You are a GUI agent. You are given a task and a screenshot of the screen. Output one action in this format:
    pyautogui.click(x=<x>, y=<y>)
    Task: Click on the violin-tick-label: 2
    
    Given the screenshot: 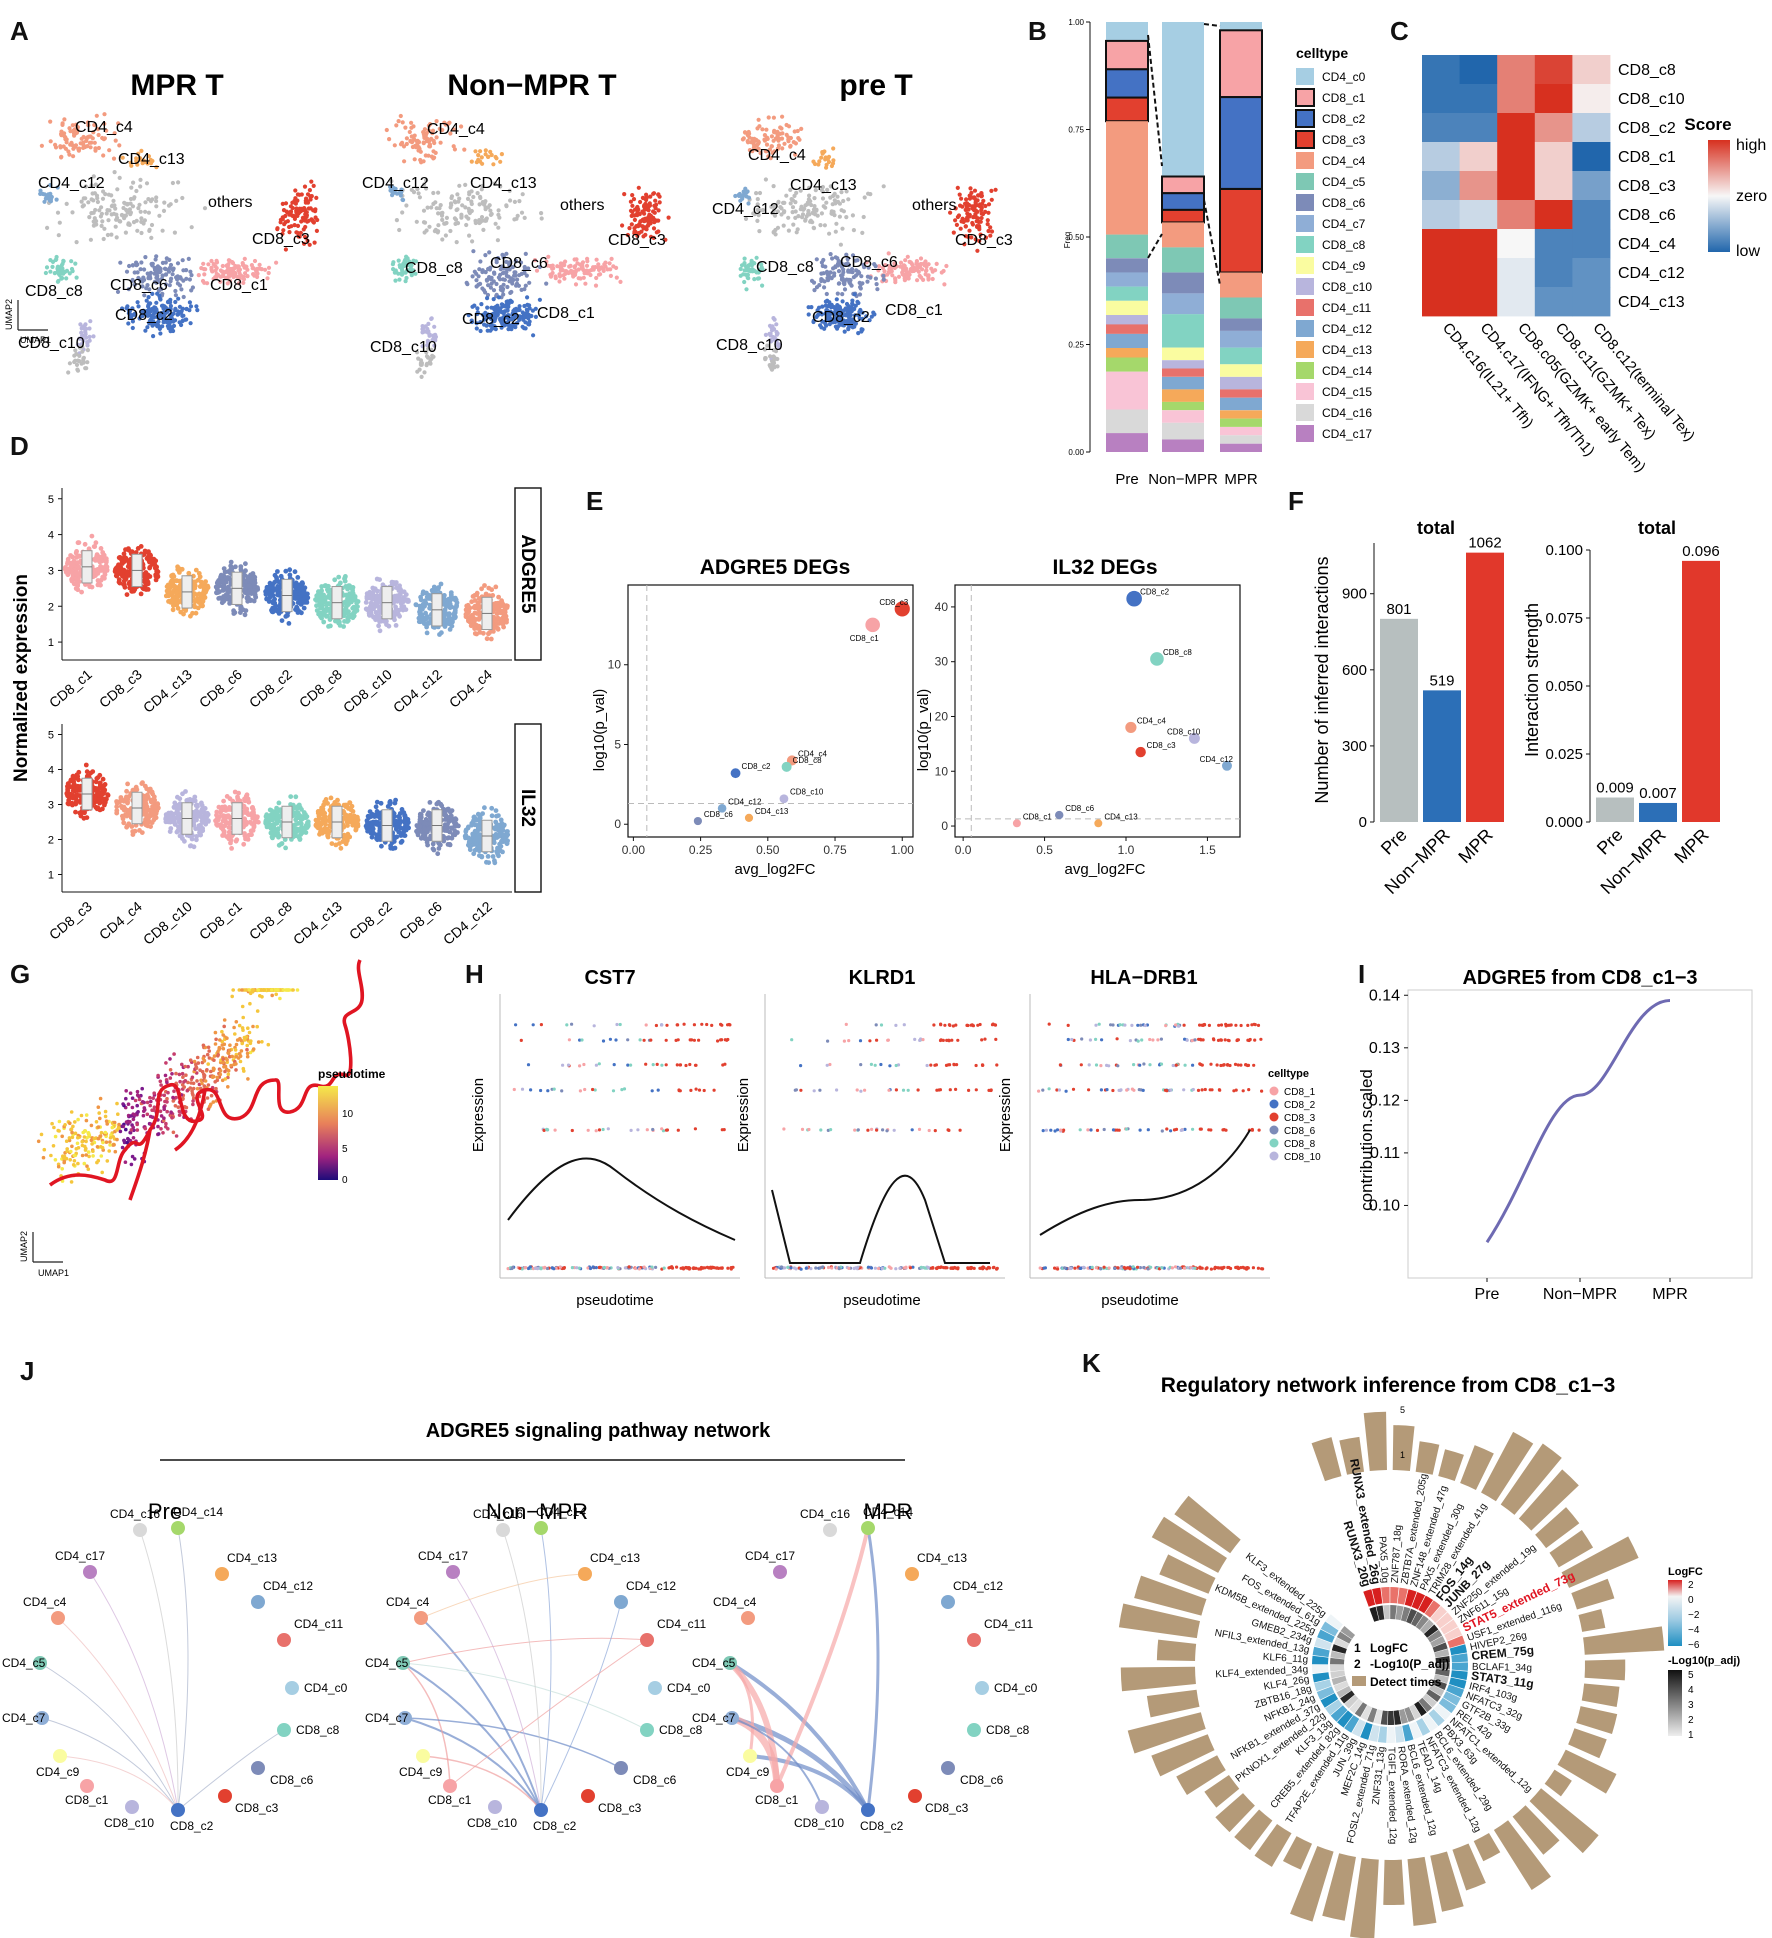 What is the action you would take?
    pyautogui.click(x=51, y=607)
    